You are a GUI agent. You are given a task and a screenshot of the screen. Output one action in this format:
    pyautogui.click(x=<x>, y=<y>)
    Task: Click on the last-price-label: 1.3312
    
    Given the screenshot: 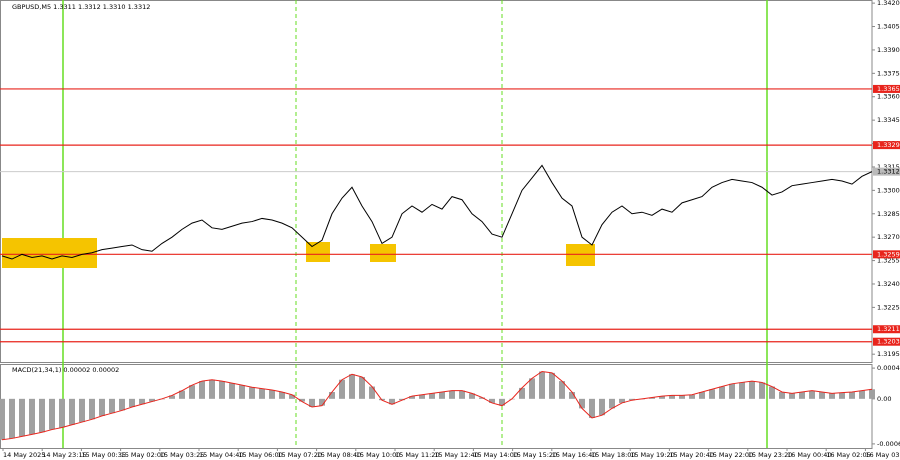 What is the action you would take?
    pyautogui.click(x=888, y=172)
    